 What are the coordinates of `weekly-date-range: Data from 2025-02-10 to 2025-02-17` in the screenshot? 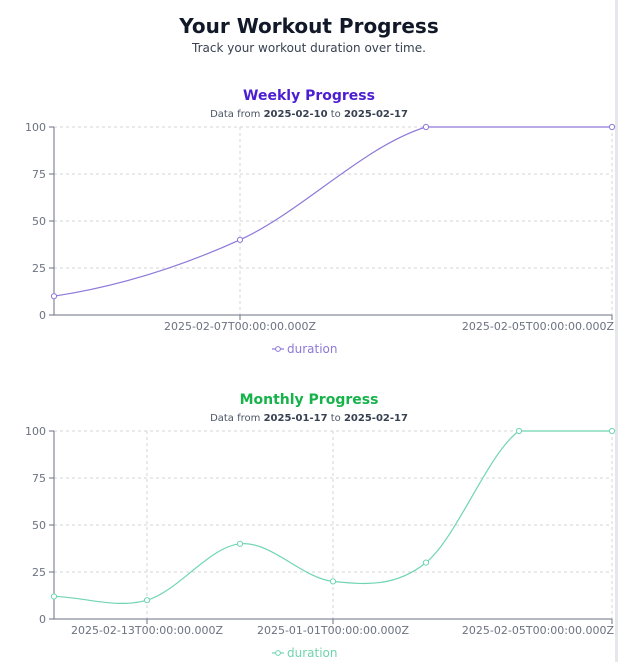 It's located at (309, 114).